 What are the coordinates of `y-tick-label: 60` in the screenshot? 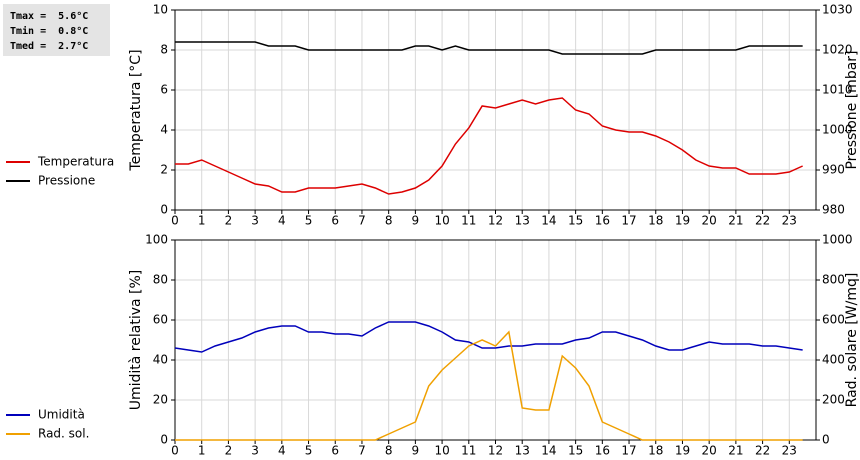 It's located at (160, 320).